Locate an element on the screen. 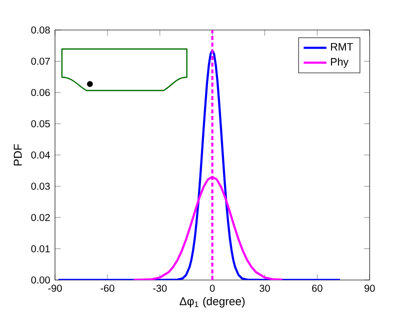 Image resolution: width=415 pixels, height=312 pixels. y-tick-label: 0.01 is located at coordinates (40, 248).